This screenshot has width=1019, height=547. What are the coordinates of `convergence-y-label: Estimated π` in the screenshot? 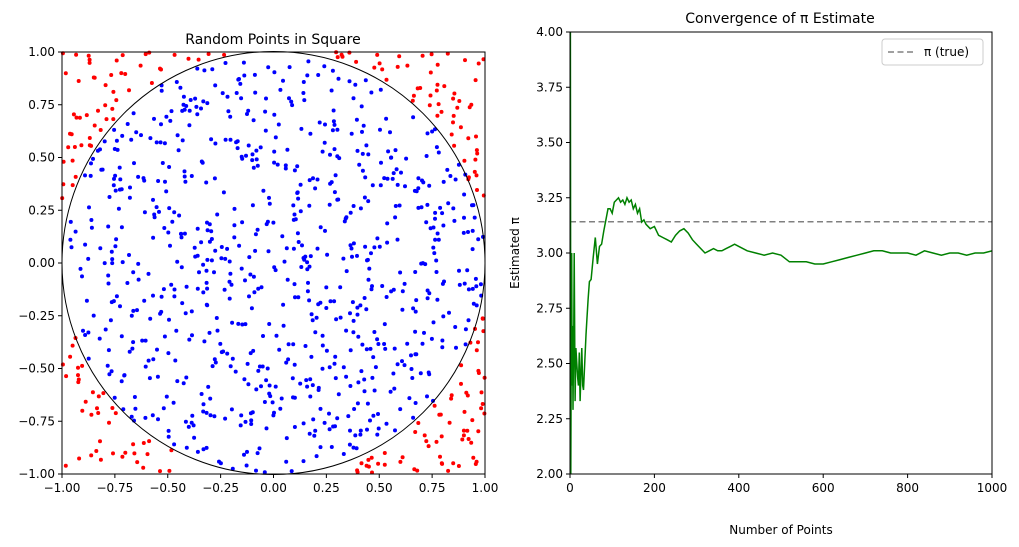 It's located at (515, 253).